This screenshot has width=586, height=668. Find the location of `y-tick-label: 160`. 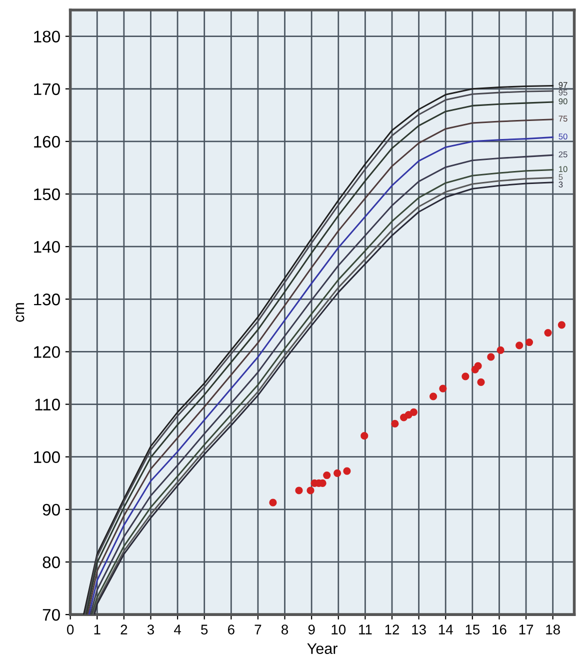

y-tick-label: 160 is located at coordinates (47, 142).